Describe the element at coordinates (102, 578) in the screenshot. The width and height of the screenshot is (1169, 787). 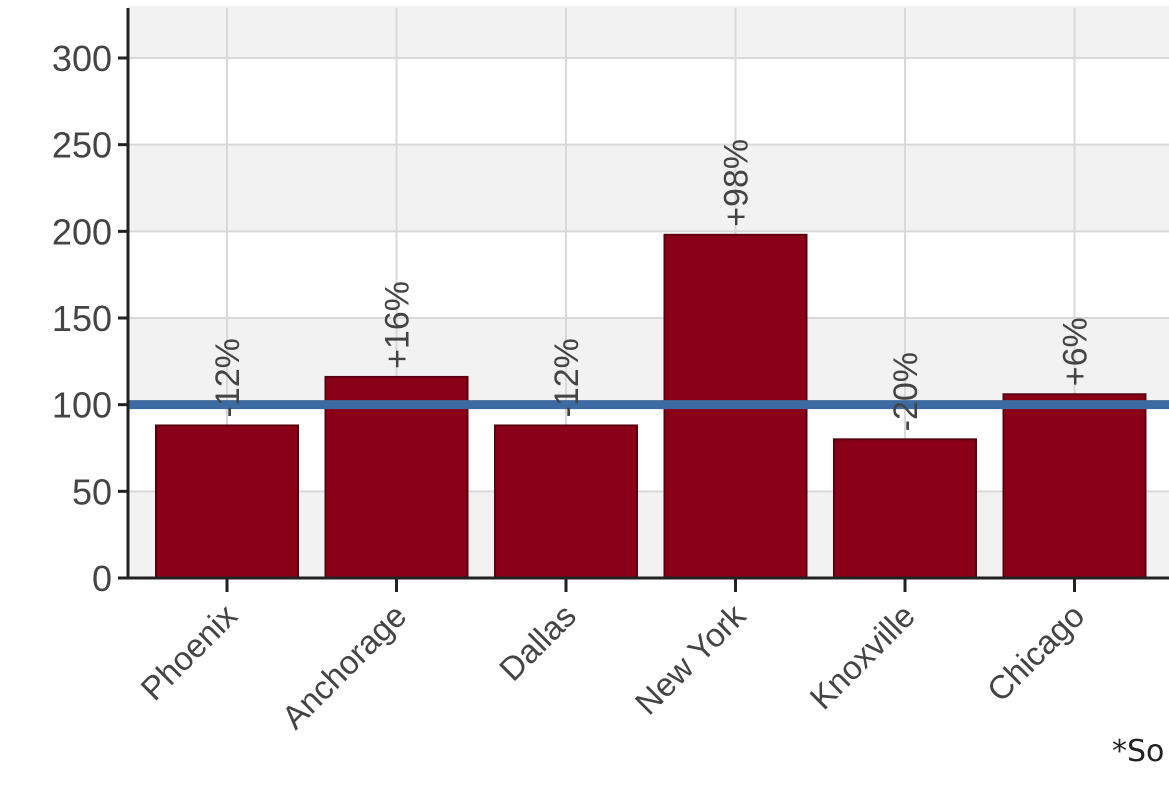
I see `y-tick-label: 0` at that location.